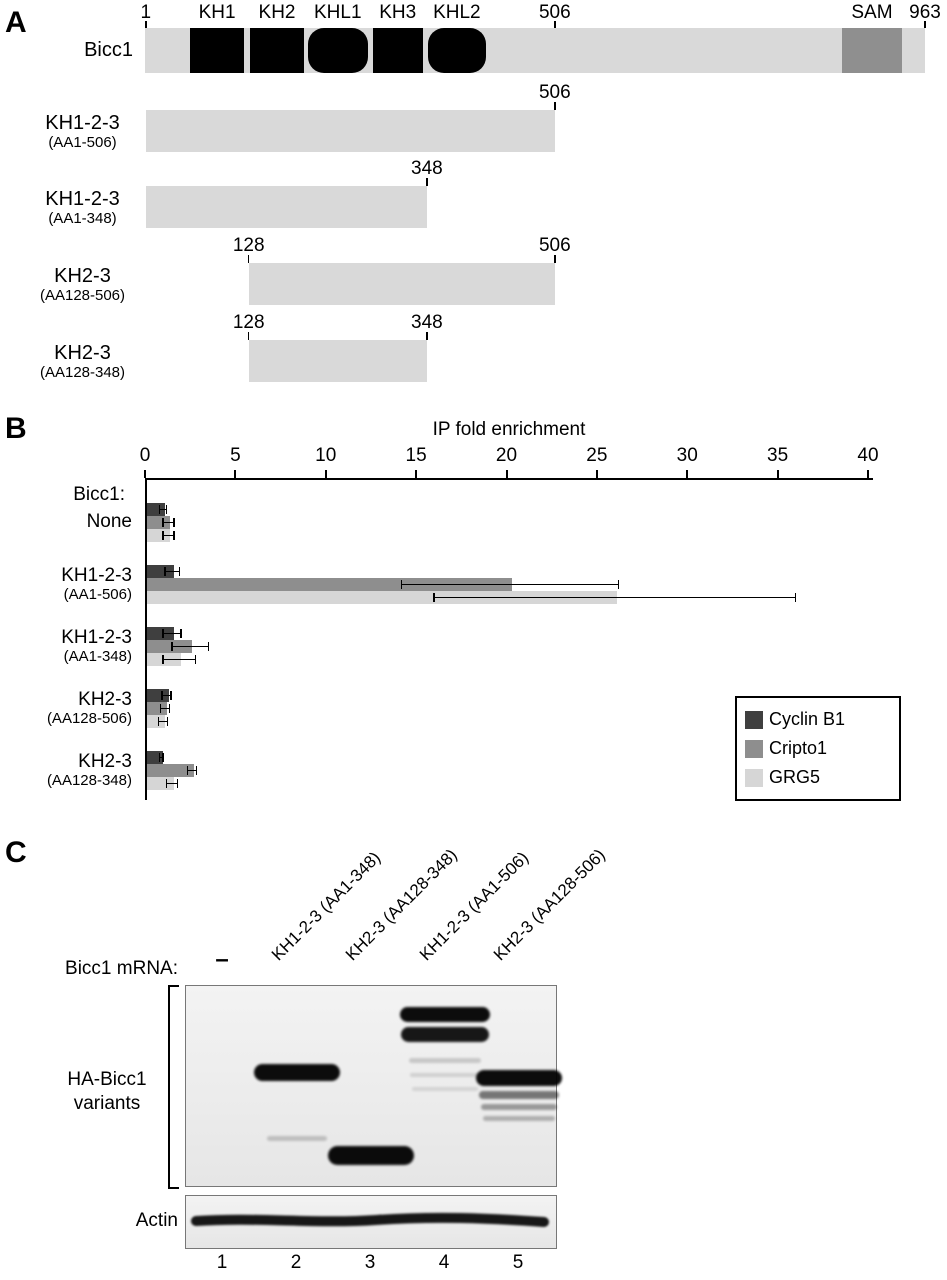 The height and width of the screenshot is (1280, 947). I want to click on row-header: Bicc1:, so click(99, 494).